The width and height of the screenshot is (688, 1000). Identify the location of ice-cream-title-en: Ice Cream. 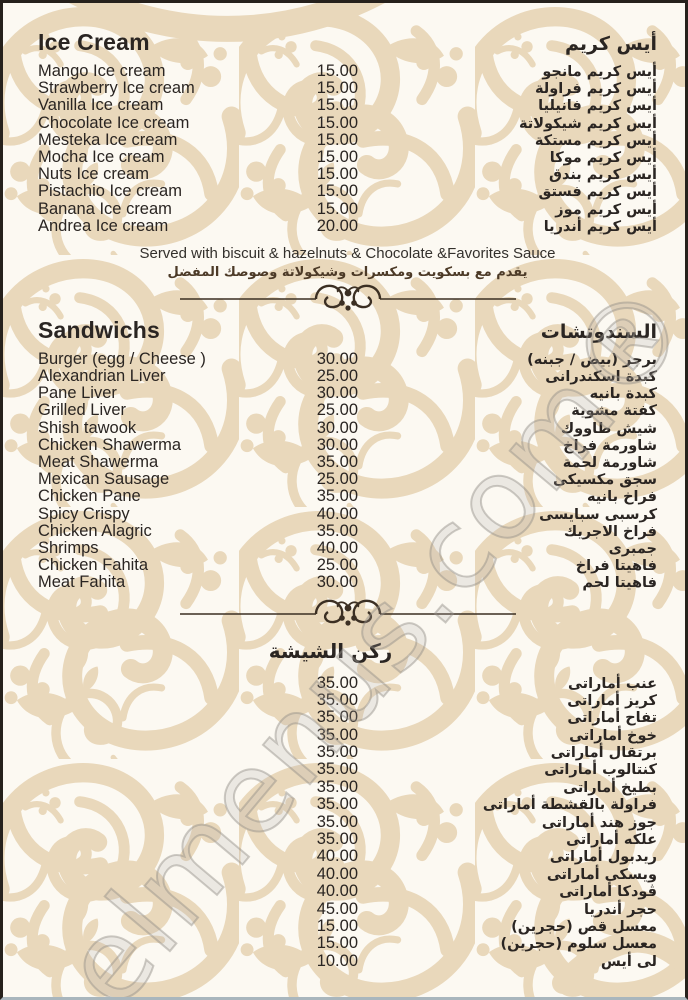
(94, 42).